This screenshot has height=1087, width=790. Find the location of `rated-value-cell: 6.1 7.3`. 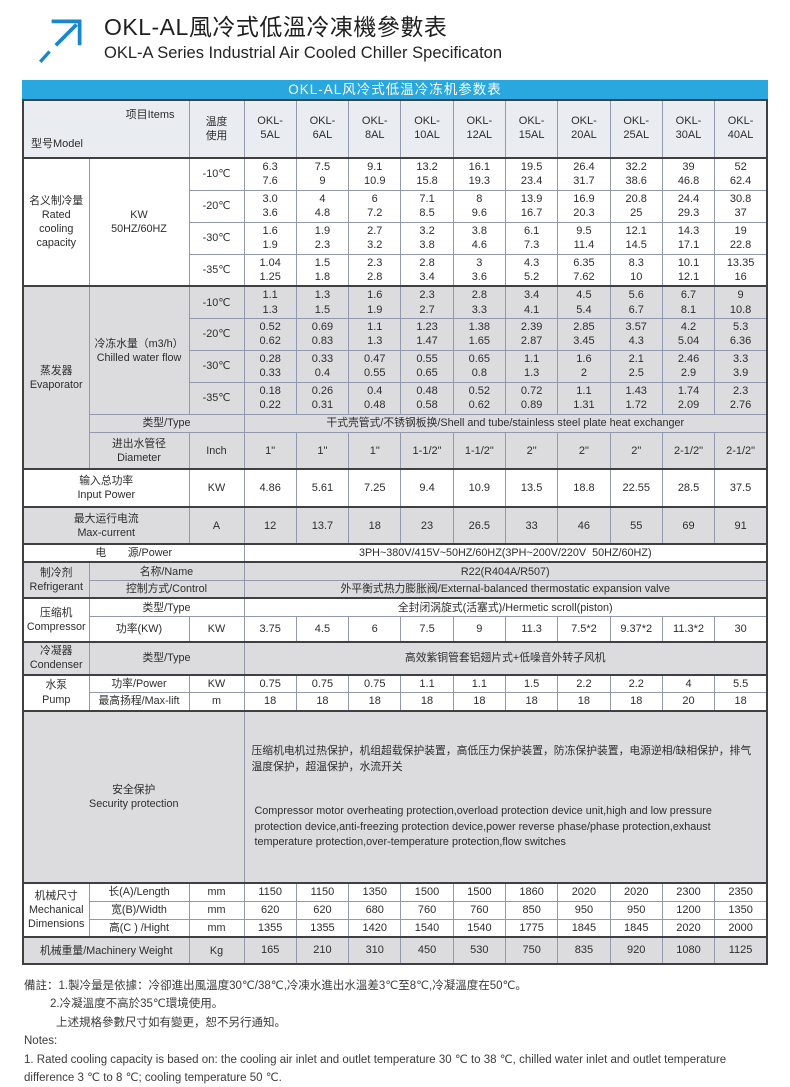

rated-value-cell: 6.1 7.3 is located at coordinates (531, 238).